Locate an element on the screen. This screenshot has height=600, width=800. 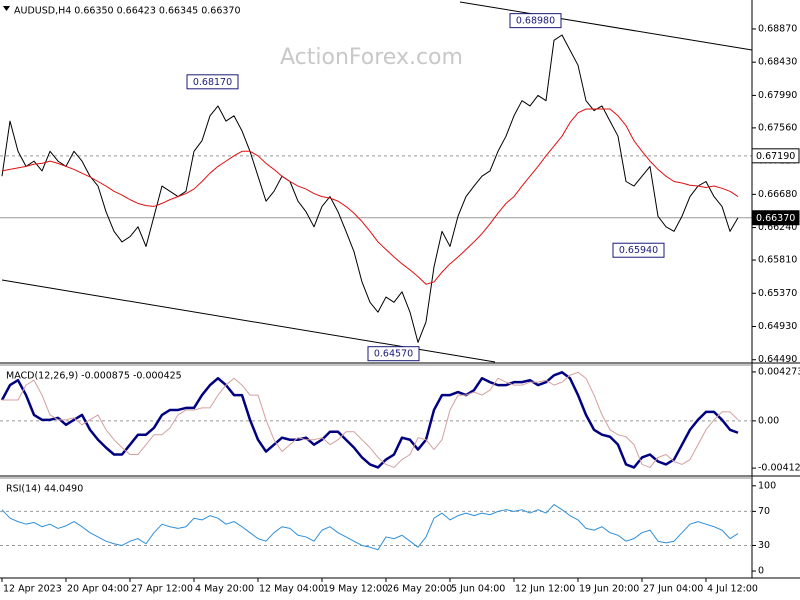
annotation-label: 0.65940 is located at coordinates (638, 250).